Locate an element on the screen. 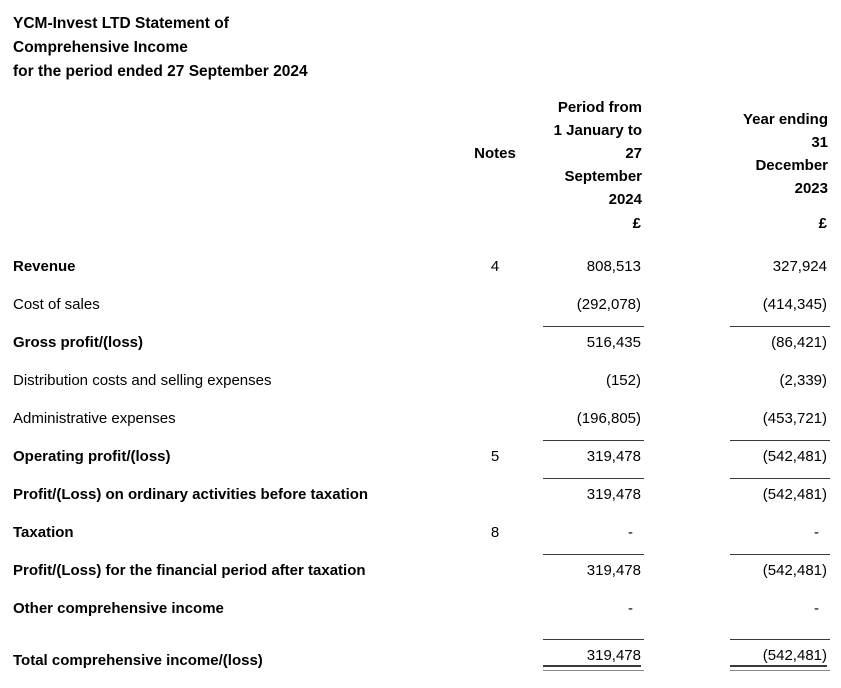  row-value-year: (2,339) is located at coordinates (803, 380).